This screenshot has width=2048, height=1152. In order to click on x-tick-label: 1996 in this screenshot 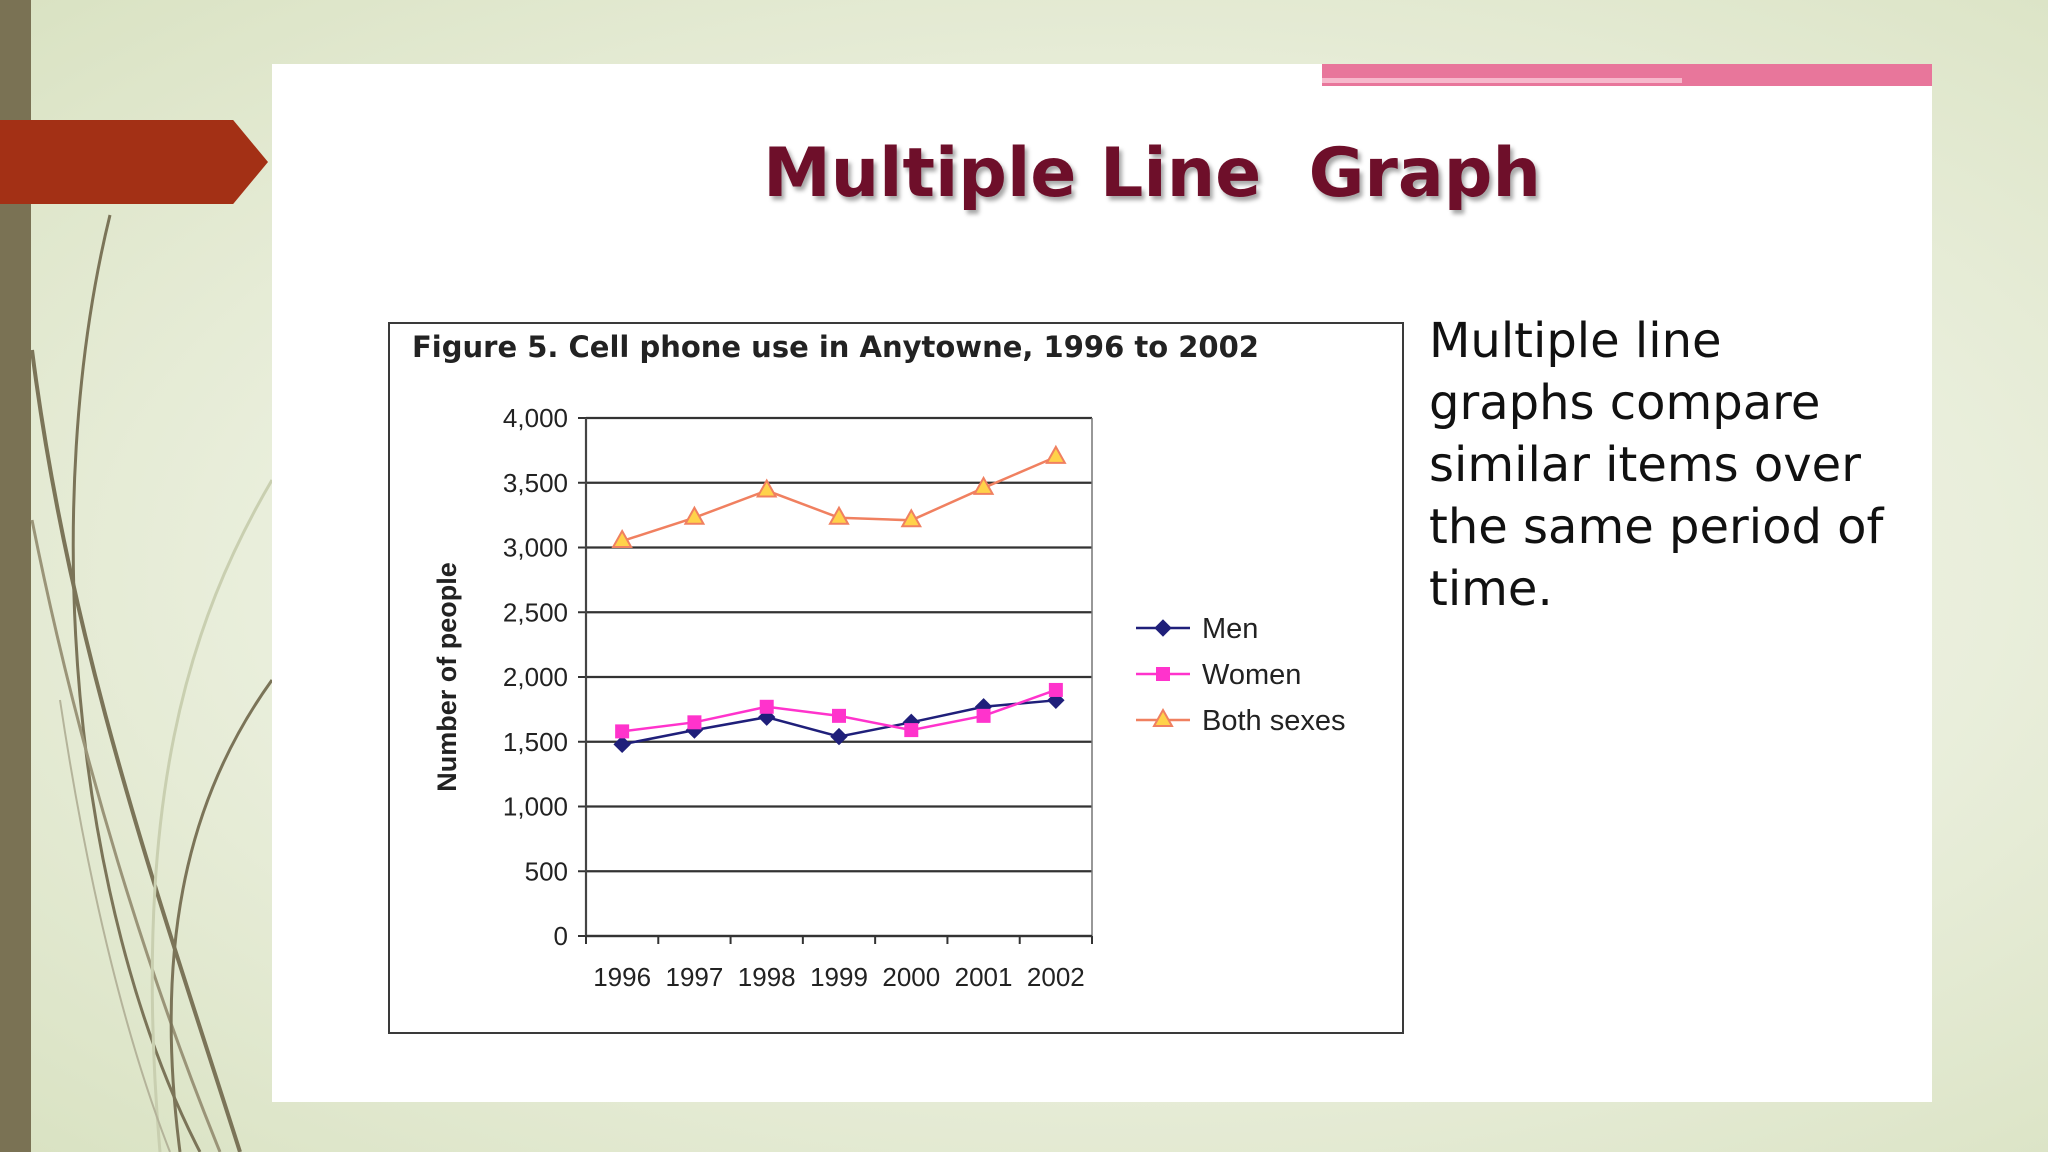, I will do `click(622, 977)`.